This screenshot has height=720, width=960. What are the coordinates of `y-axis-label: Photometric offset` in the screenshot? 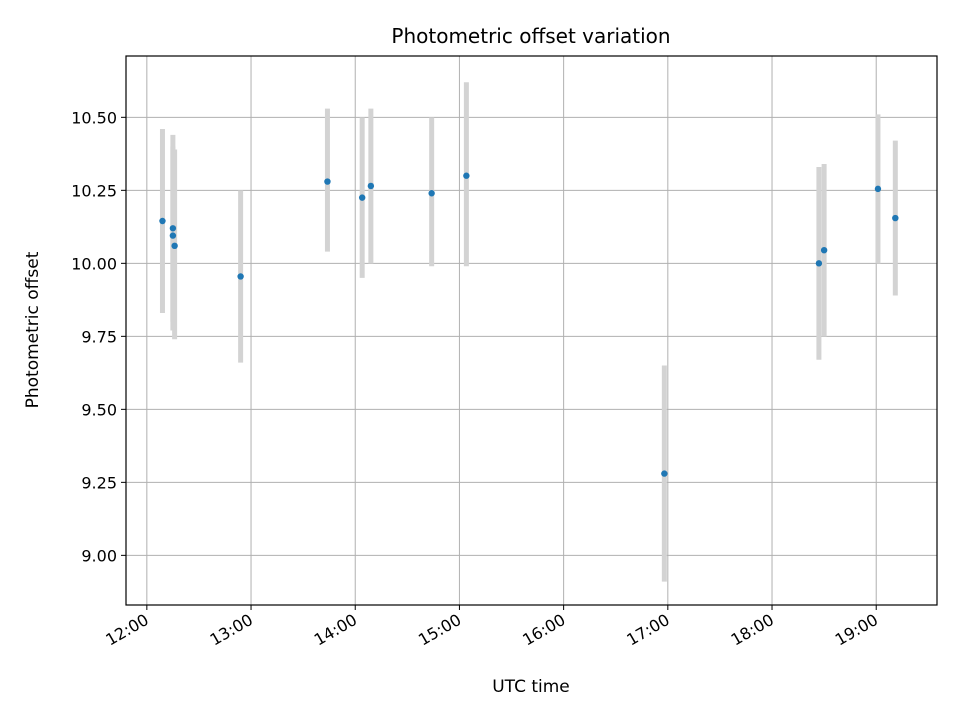 It's located at (33, 329).